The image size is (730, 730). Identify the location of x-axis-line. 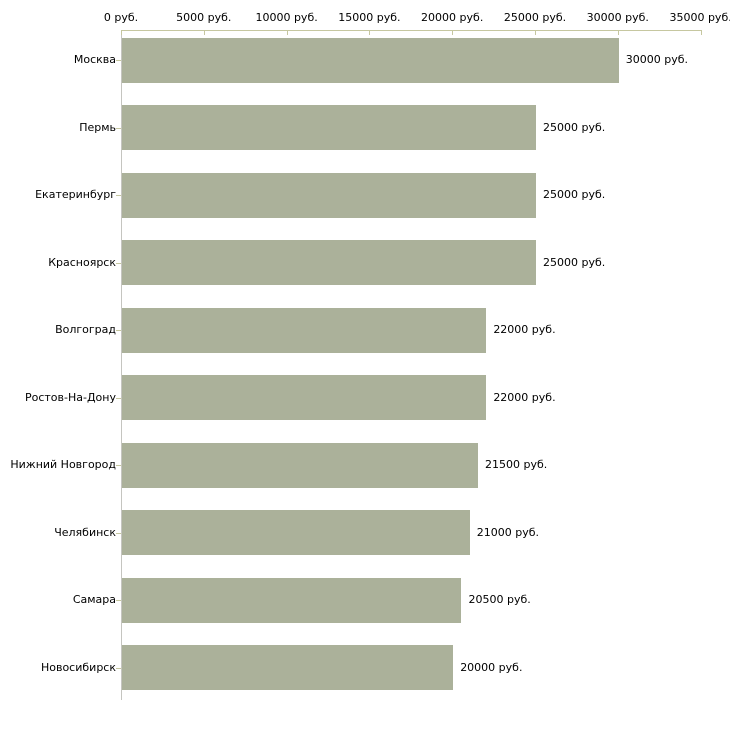
(411, 30).